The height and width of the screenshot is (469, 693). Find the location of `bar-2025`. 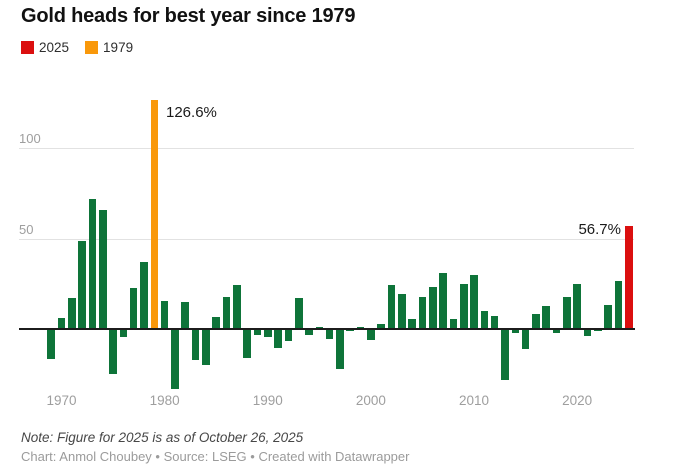

bar-2025 is located at coordinates (628, 277).